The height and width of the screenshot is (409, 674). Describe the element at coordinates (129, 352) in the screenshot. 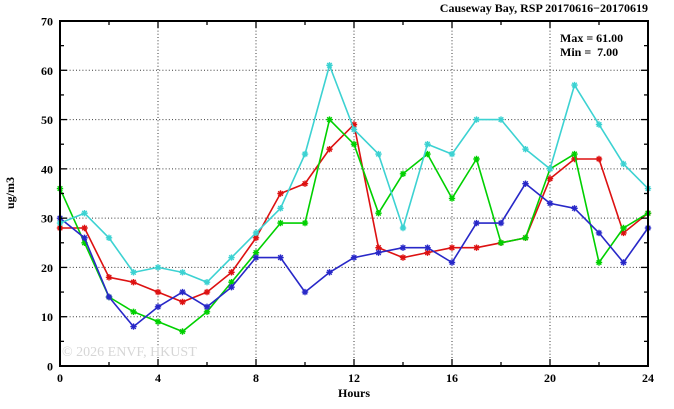

I see `watermark: © 2026 ENVF, HKUST` at that location.